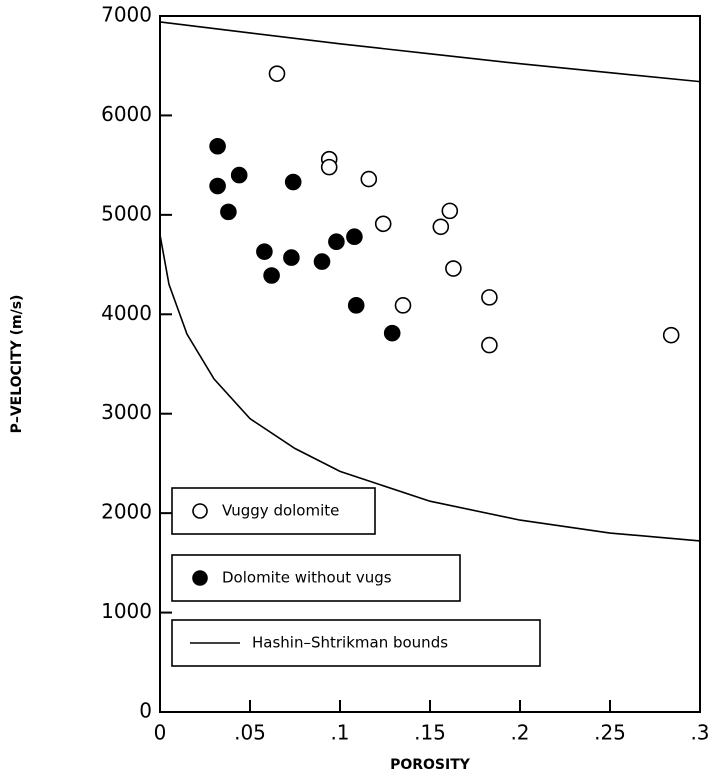 This screenshot has height=780, width=713. I want to click on x-tick-label: .25, so click(610, 733).